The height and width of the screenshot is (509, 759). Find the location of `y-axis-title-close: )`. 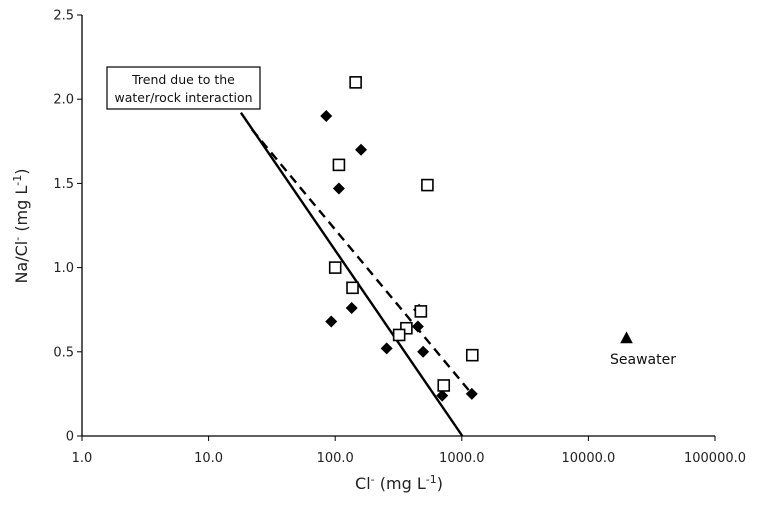

y-axis-title-close: ) is located at coordinates (21, 171).